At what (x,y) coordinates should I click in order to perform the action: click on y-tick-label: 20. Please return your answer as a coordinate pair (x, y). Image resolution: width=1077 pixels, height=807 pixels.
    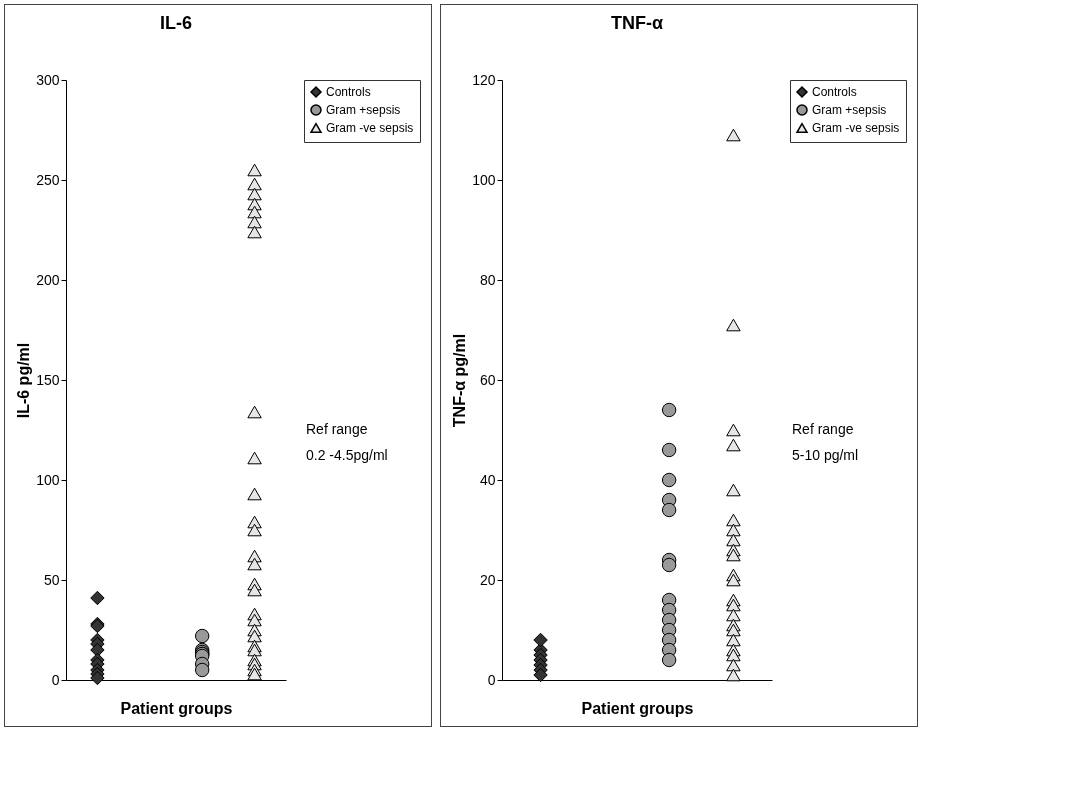
    Looking at the image, I should click on (487, 579).